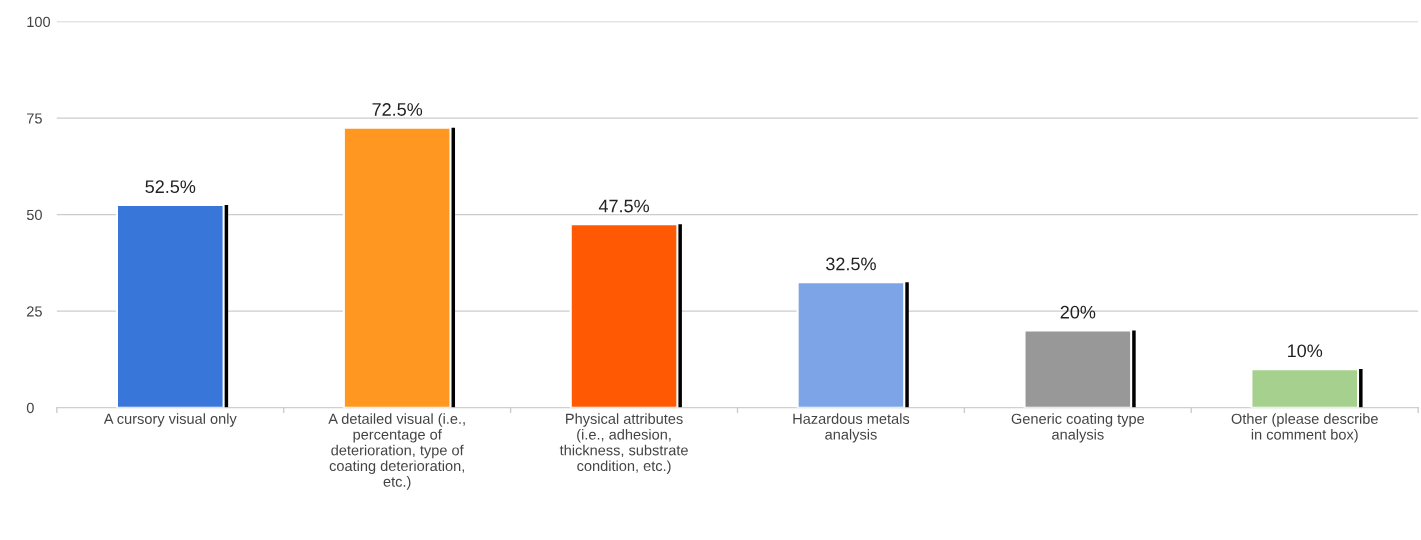 This screenshot has width=1421, height=540. Describe the element at coordinates (1078, 312) in the screenshot. I see `data-label: 20%` at that location.